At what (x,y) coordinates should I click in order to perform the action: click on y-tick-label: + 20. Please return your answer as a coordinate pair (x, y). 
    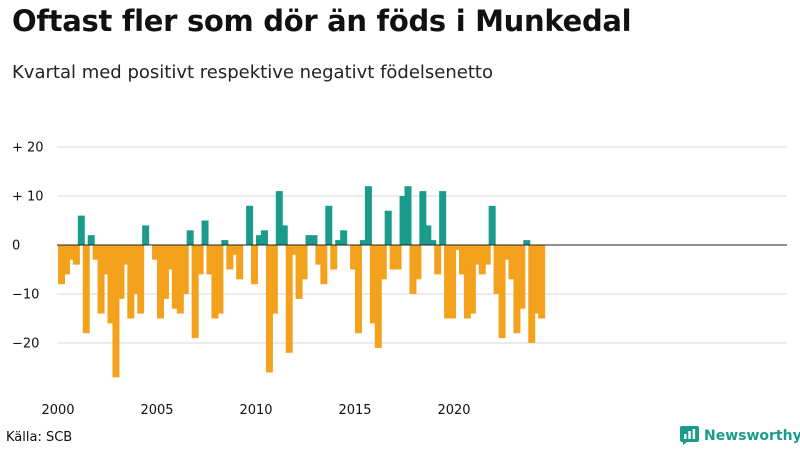
    Looking at the image, I should click on (28, 148).